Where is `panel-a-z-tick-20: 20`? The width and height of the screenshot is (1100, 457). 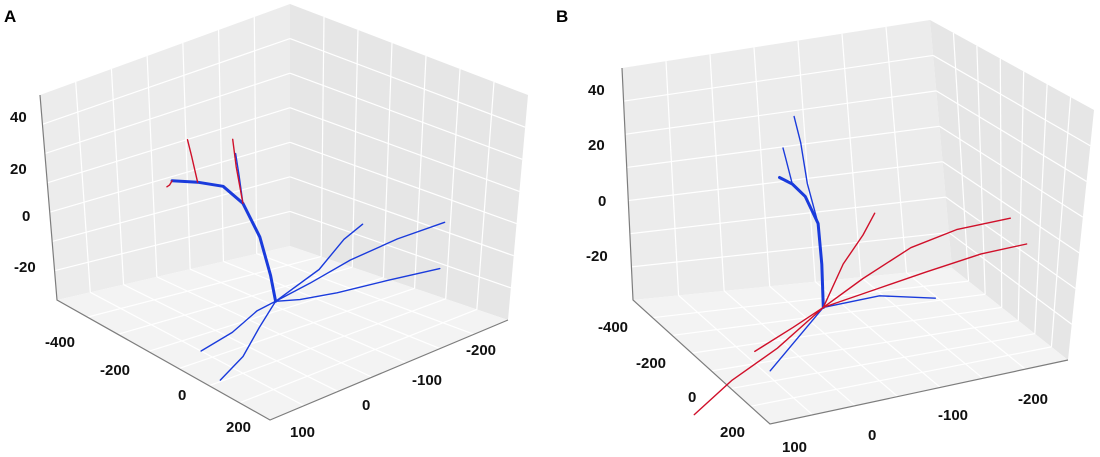 panel-a-z-tick-20: 20 is located at coordinates (18, 169).